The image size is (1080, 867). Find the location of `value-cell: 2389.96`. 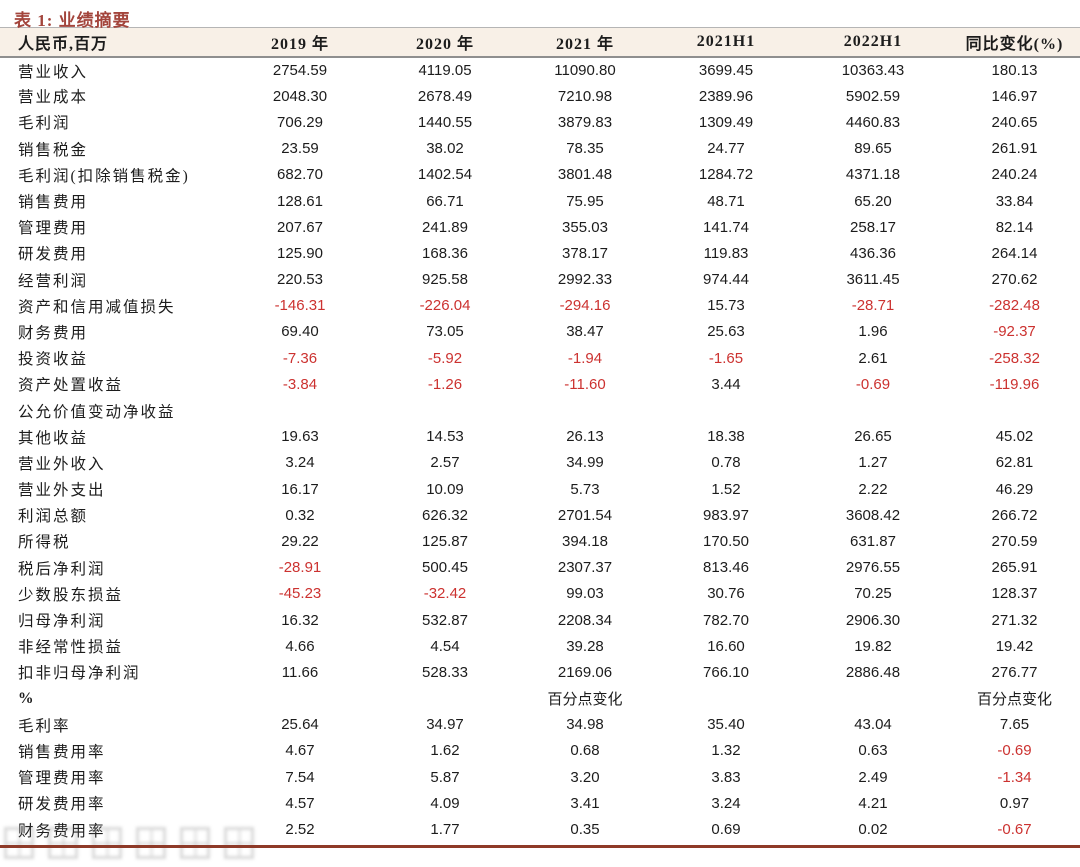

value-cell: 2389.96 is located at coordinates (726, 96).